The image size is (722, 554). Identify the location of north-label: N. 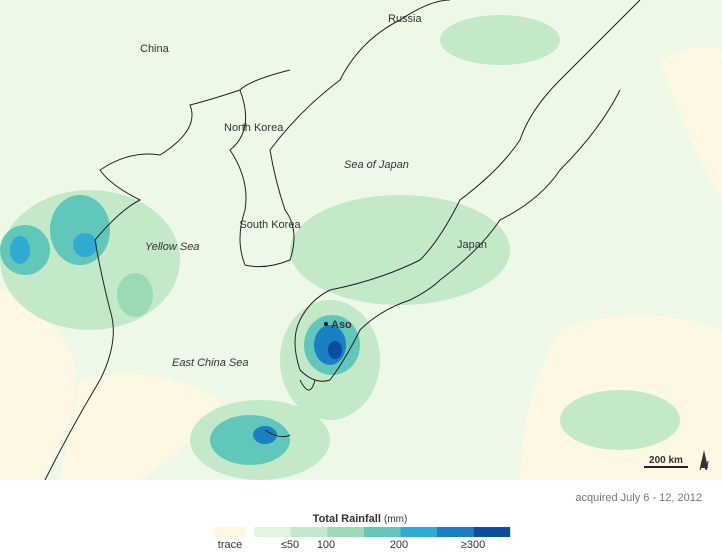
(704, 465).